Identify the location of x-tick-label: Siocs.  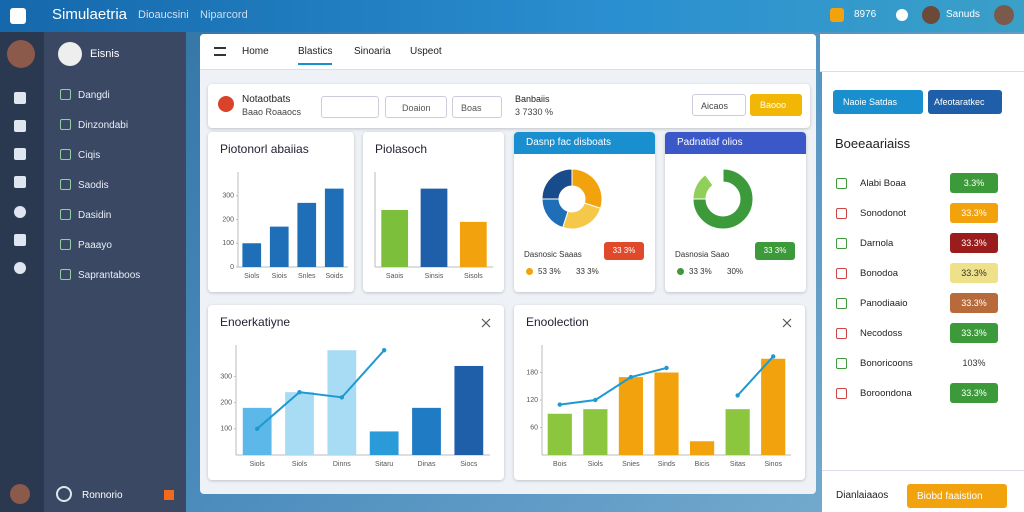
(469, 464).